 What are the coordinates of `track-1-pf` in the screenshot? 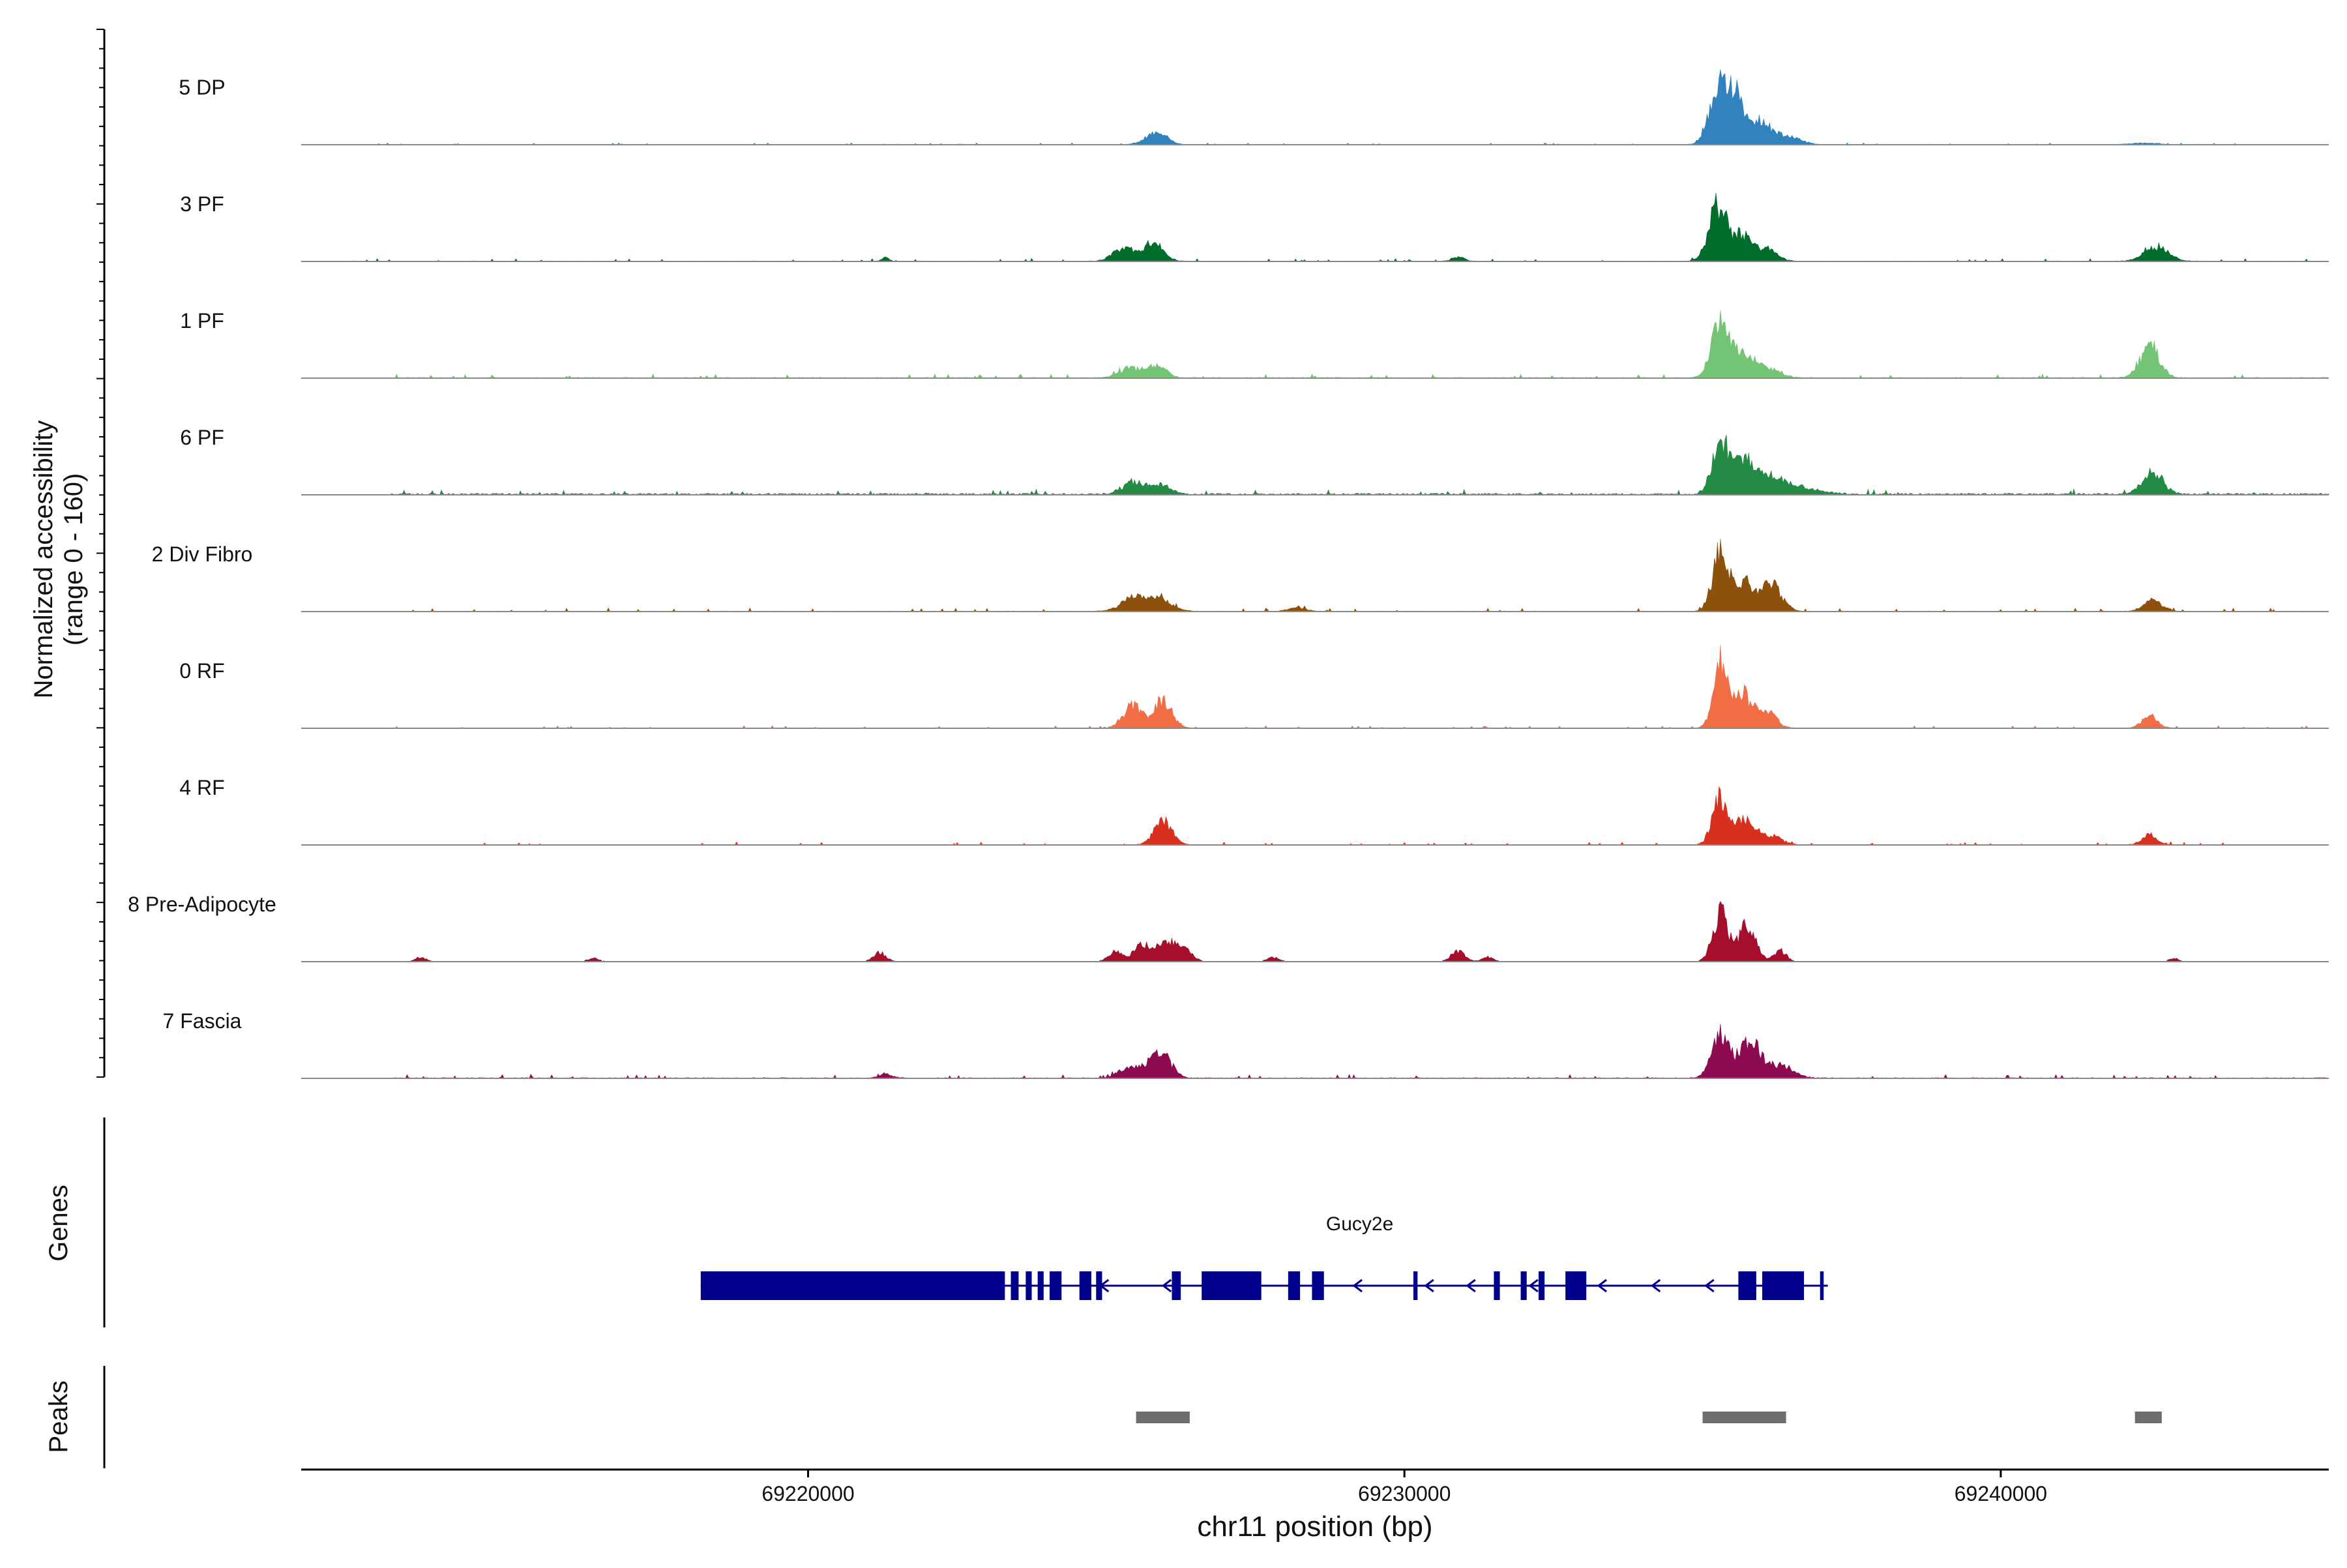 It's located at (1315, 345).